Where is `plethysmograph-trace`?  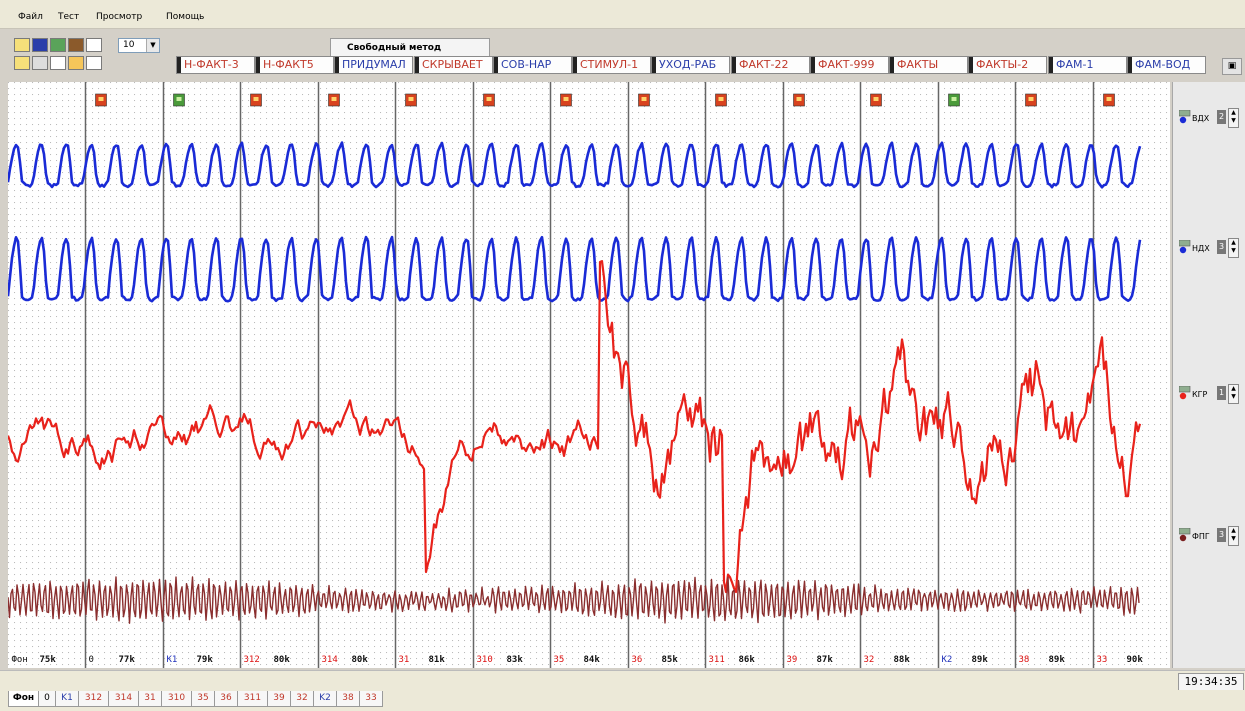 plethysmograph-trace is located at coordinates (574, 600).